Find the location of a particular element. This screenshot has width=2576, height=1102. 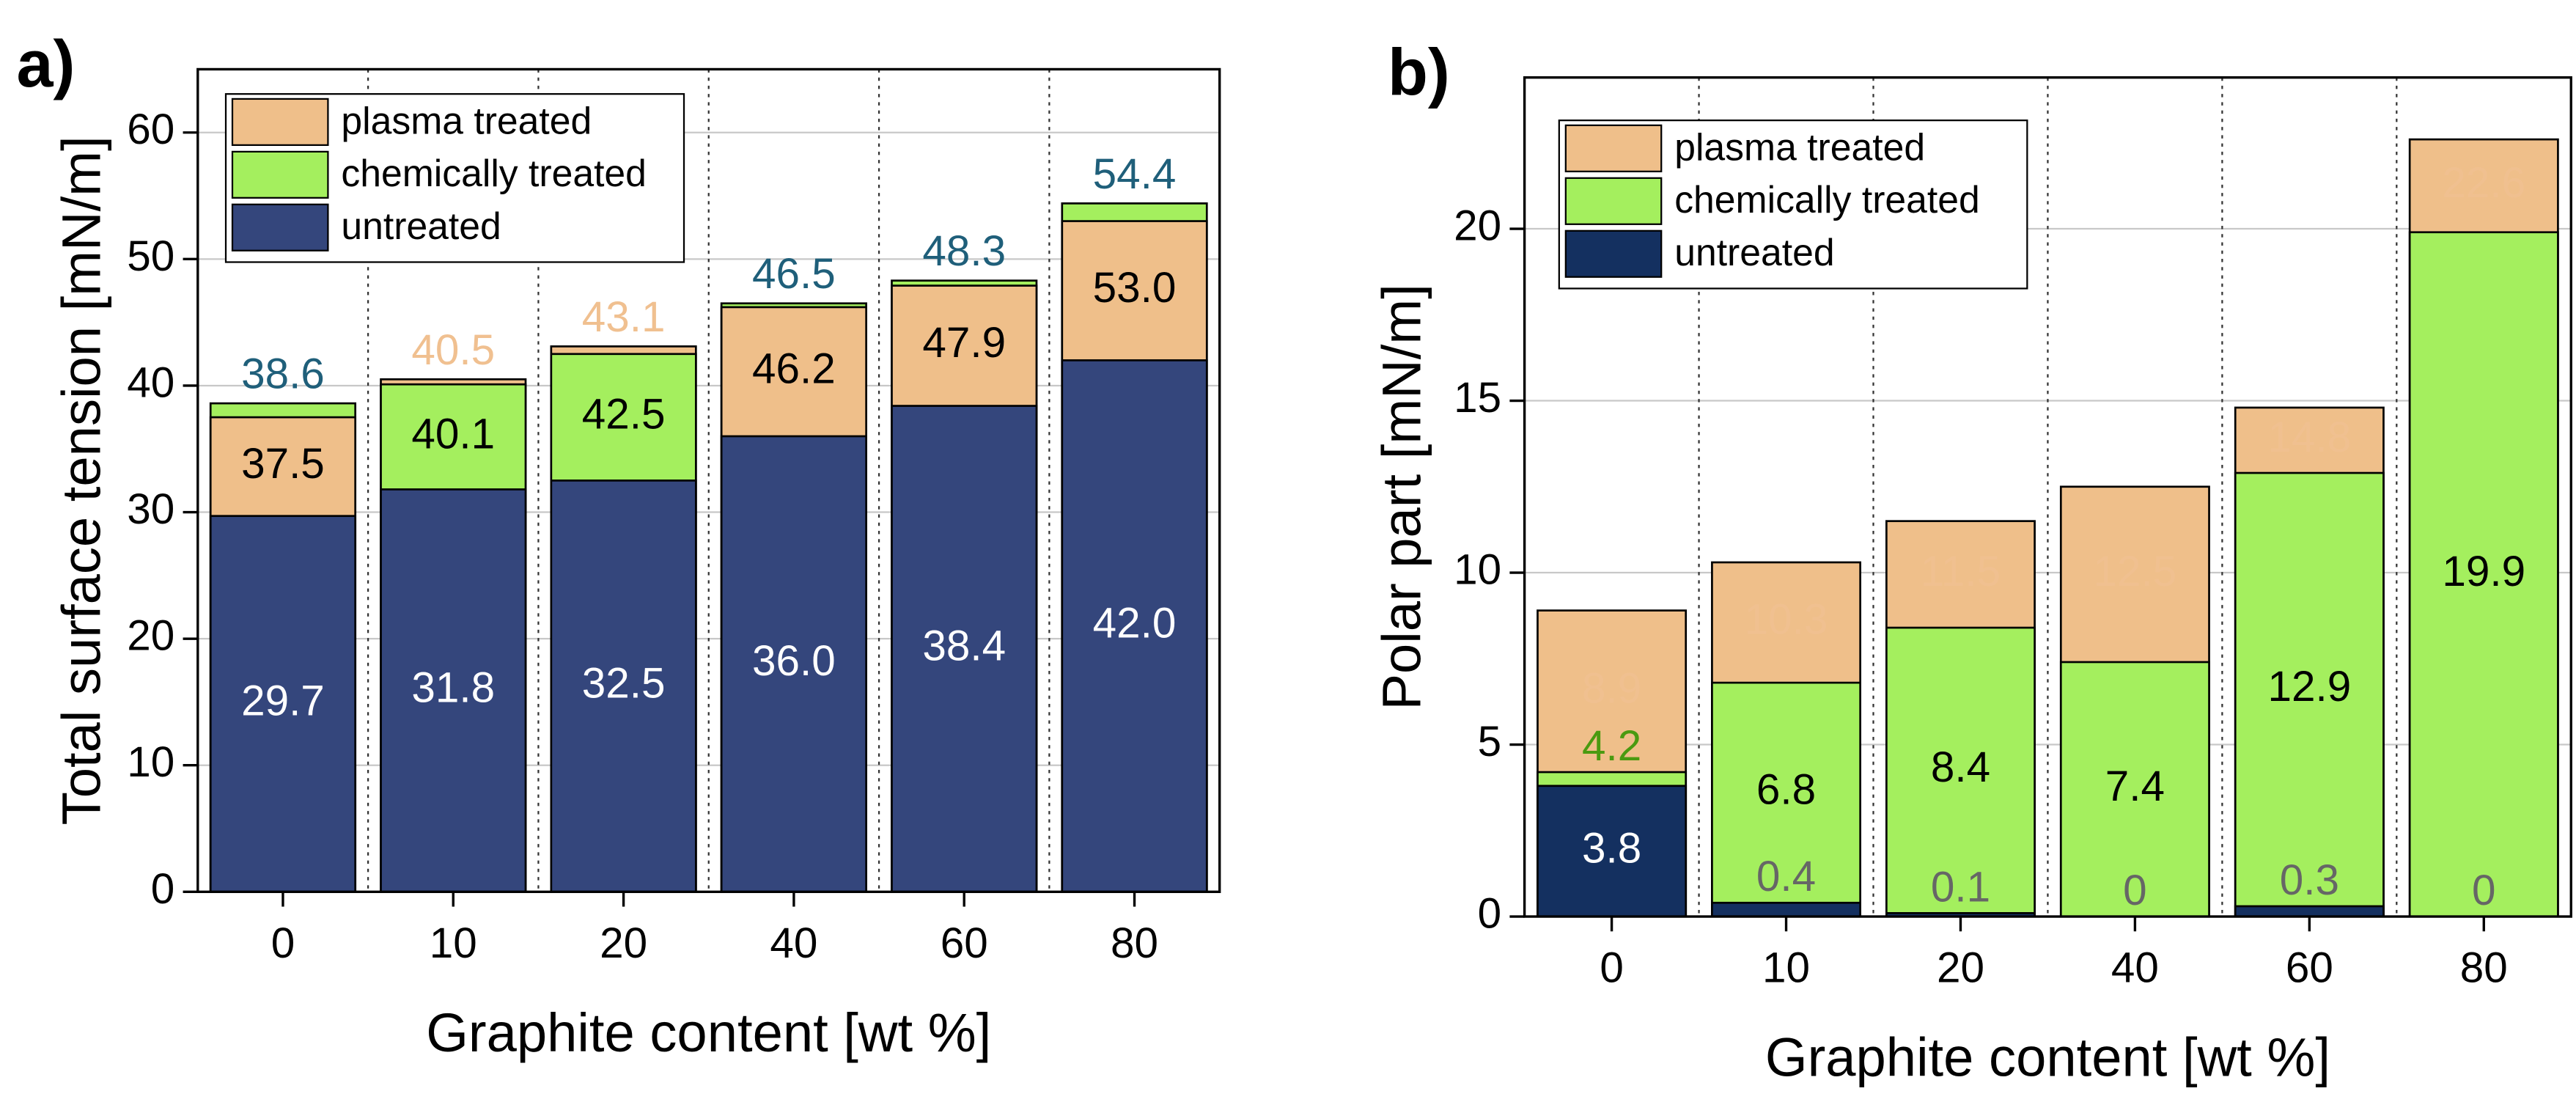

y-tick-label: 60 is located at coordinates (150, 129).